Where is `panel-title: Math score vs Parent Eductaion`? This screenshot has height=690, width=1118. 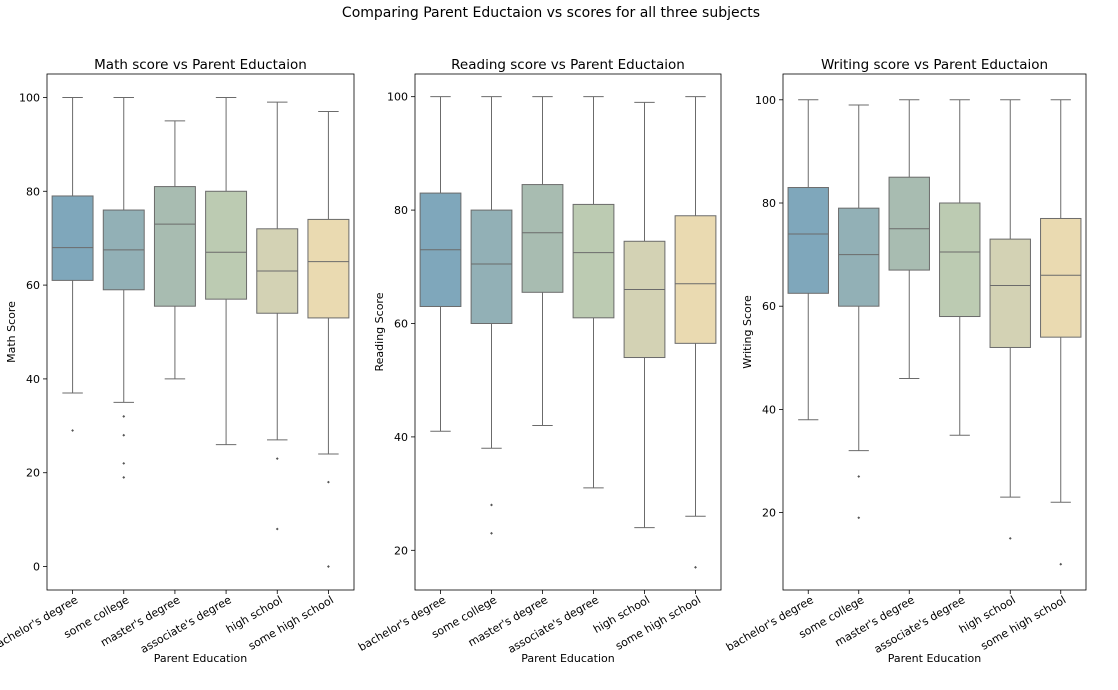
panel-title: Math score vs Parent Eductaion is located at coordinates (200, 65).